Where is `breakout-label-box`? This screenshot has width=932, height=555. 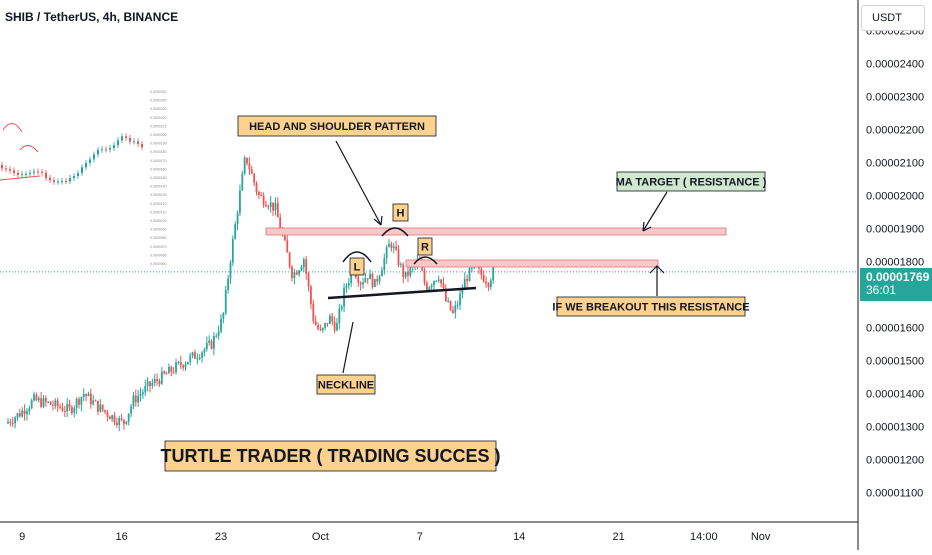 breakout-label-box is located at coordinates (651, 306).